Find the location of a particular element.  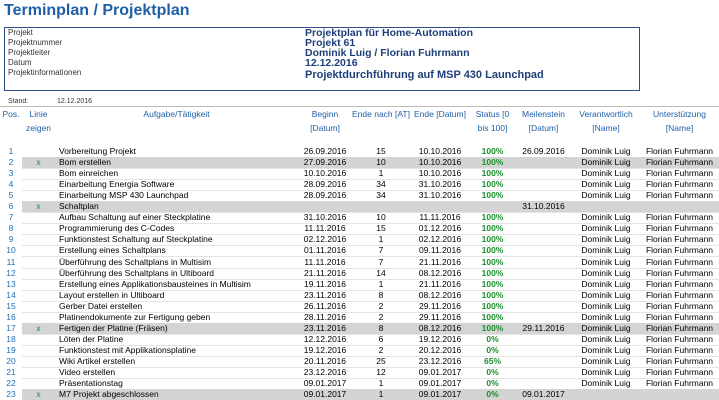

info-label: Projektleiter is located at coordinates (29, 52).